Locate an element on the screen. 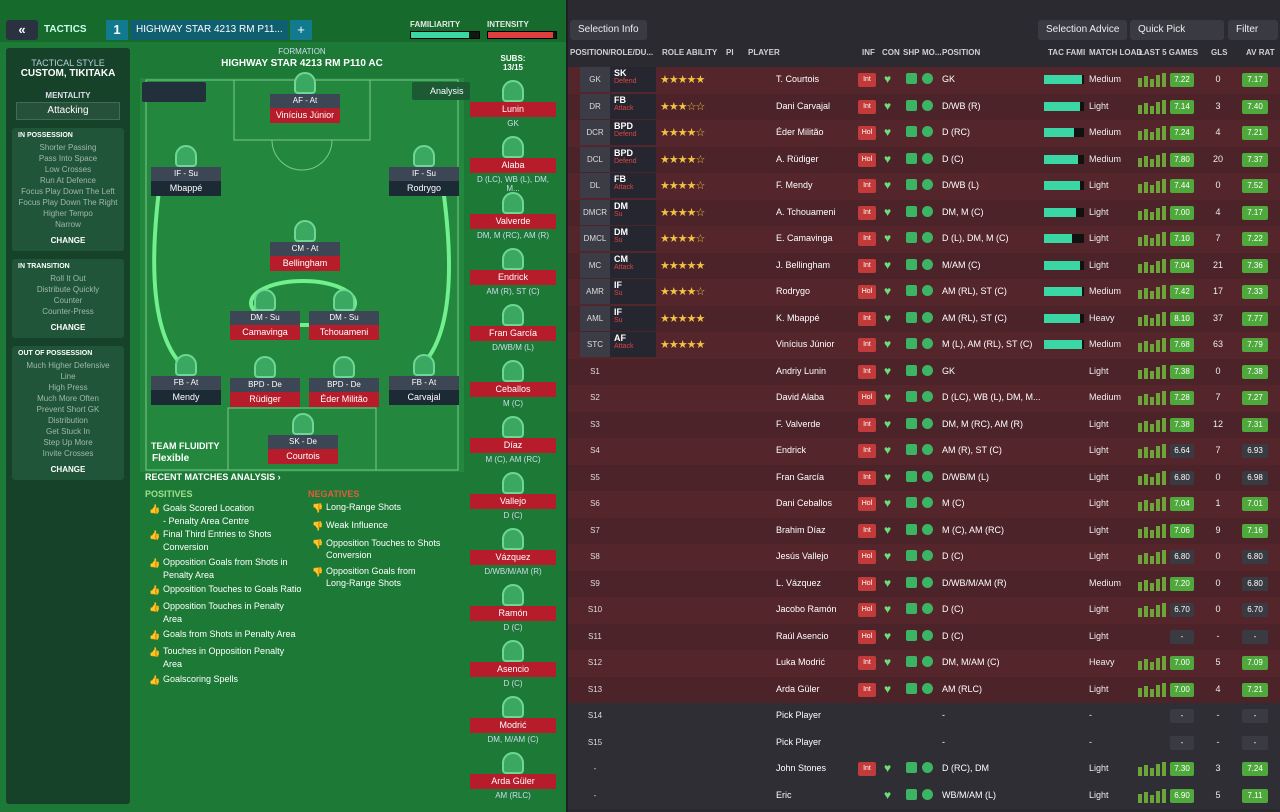 The height and width of the screenshot is (812, 1280). player-name: Arda Güler is located at coordinates (798, 688).